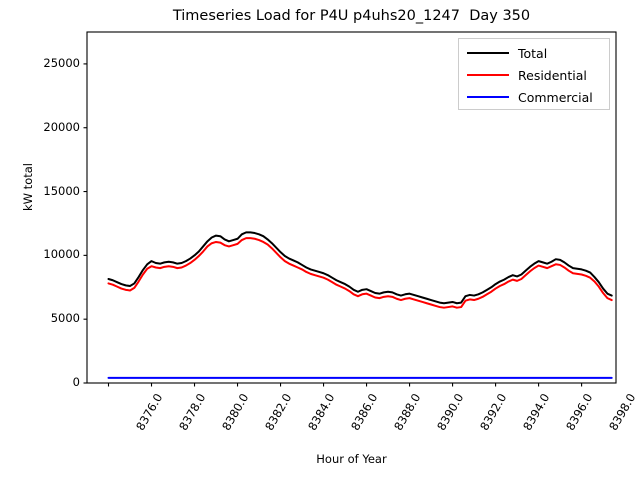 Image resolution: width=640 pixels, height=480 pixels. I want to click on legend-label-commercial: Commercial, so click(555, 97).